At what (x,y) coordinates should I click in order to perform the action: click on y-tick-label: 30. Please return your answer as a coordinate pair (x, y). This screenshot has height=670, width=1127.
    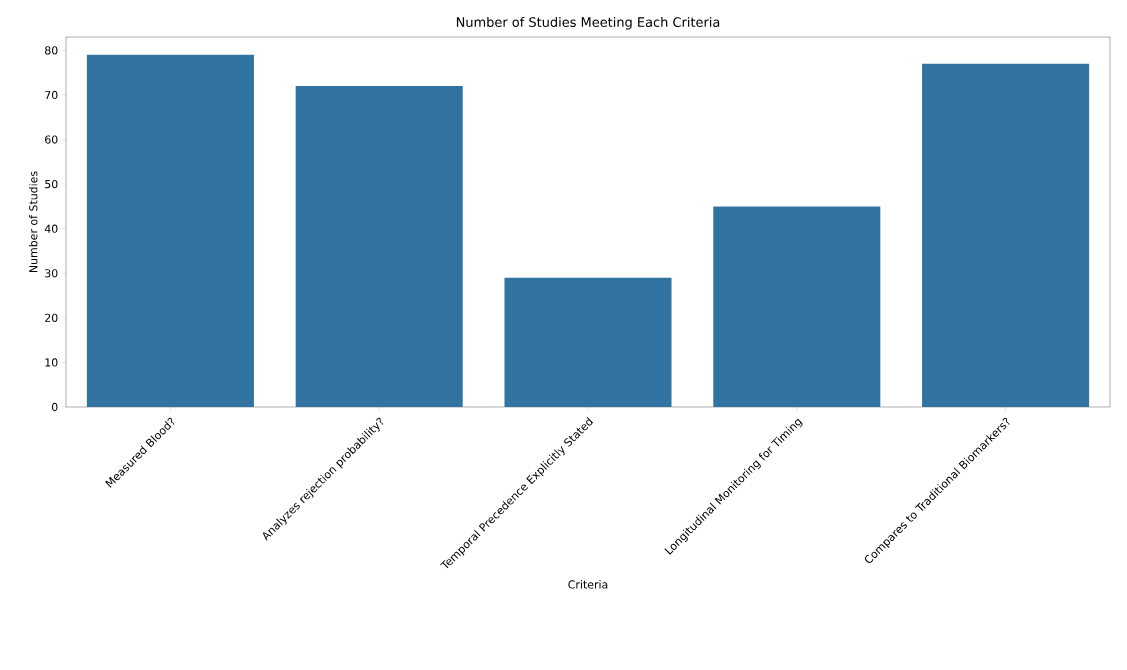
    Looking at the image, I should click on (51, 273).